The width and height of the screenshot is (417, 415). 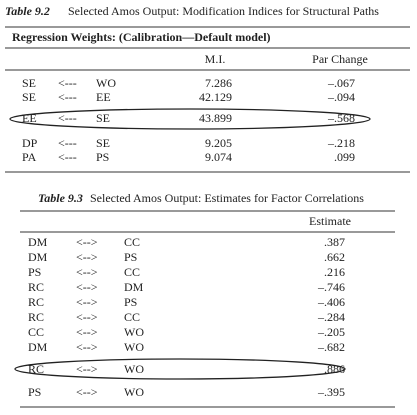 I want to click on cell: DP, so click(x=30, y=143).